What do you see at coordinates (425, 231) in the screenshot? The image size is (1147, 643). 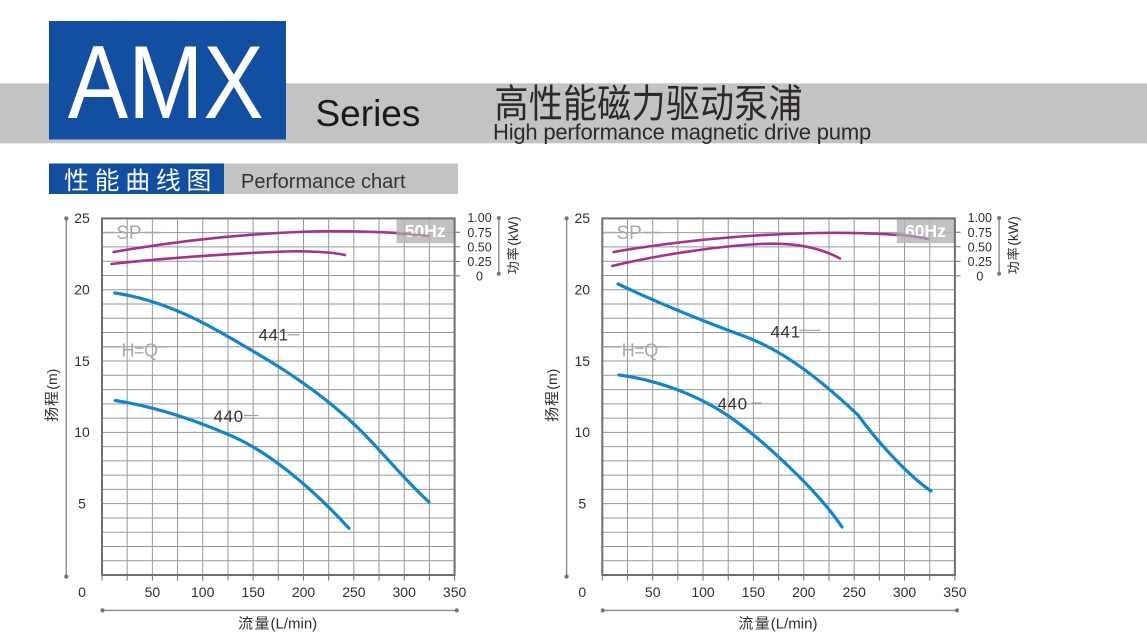 I see `svg-text: 50Hz` at bounding box center [425, 231].